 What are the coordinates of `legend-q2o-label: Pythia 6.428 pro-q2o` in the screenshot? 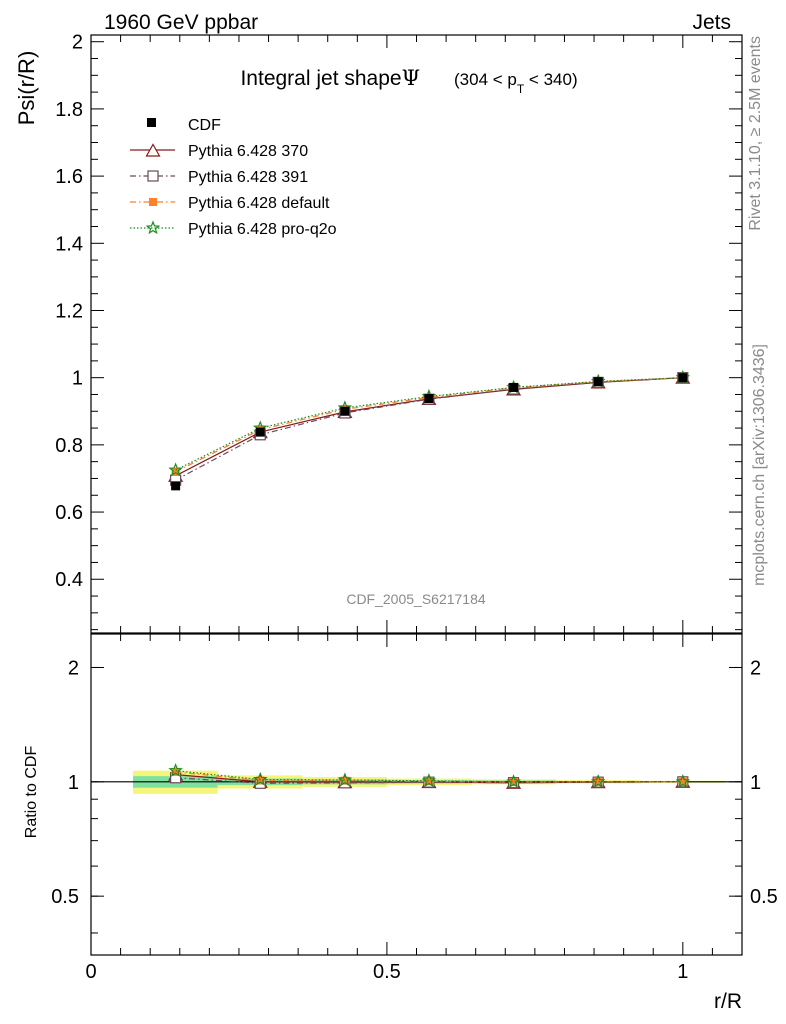 It's located at (262, 229).